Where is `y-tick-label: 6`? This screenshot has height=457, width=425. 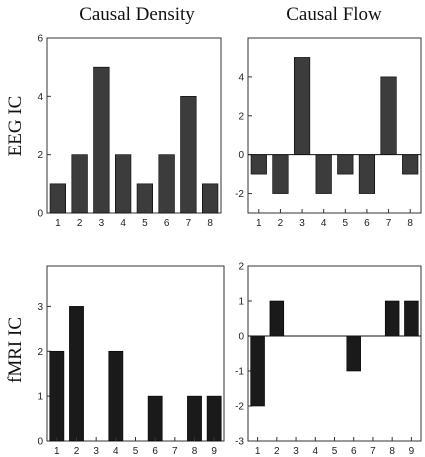
y-tick-label: 6 is located at coordinates (40, 39).